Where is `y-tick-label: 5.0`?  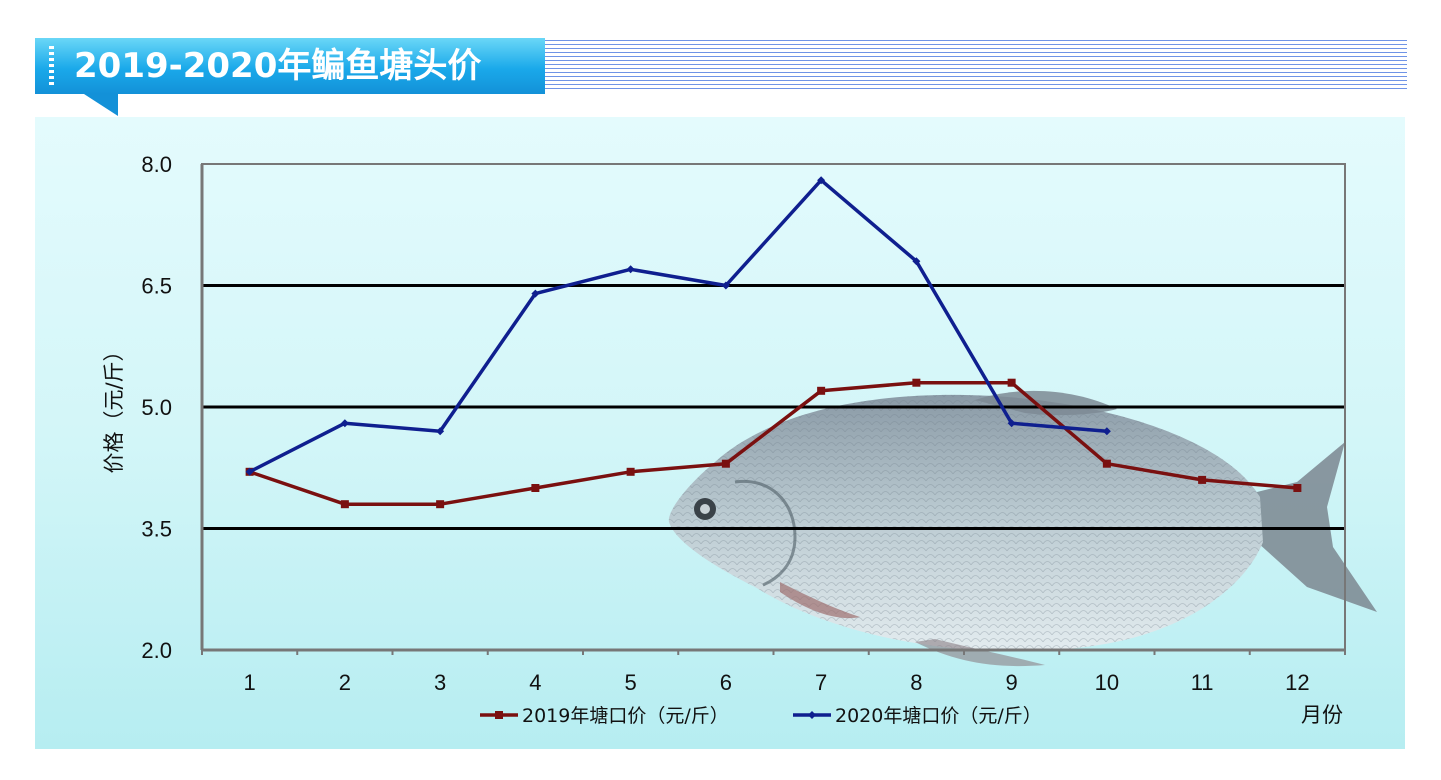
y-tick-label: 5.0 is located at coordinates (156, 407).